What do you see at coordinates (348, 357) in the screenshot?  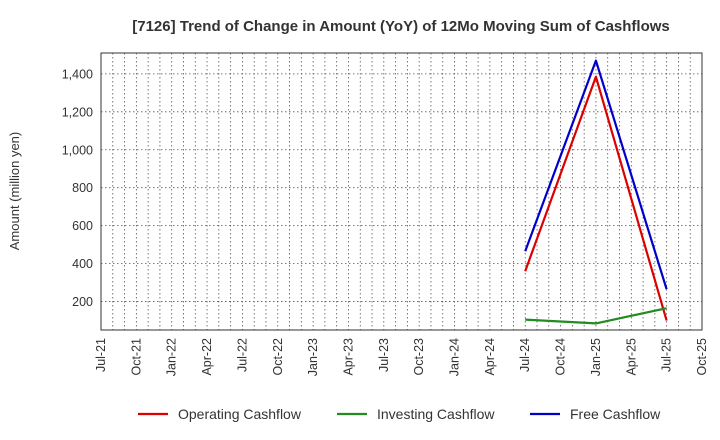 I see `x-tick-label: Apr-23` at bounding box center [348, 357].